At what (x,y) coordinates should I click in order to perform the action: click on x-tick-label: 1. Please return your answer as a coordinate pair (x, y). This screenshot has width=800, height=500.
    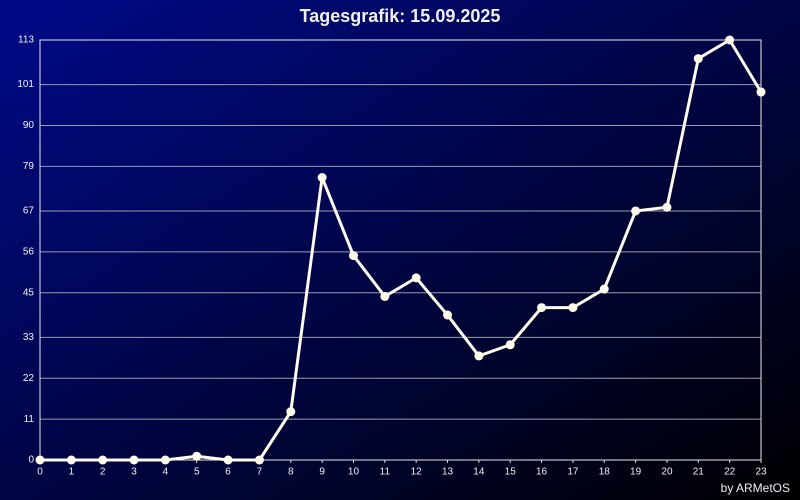
    Looking at the image, I should click on (72, 472).